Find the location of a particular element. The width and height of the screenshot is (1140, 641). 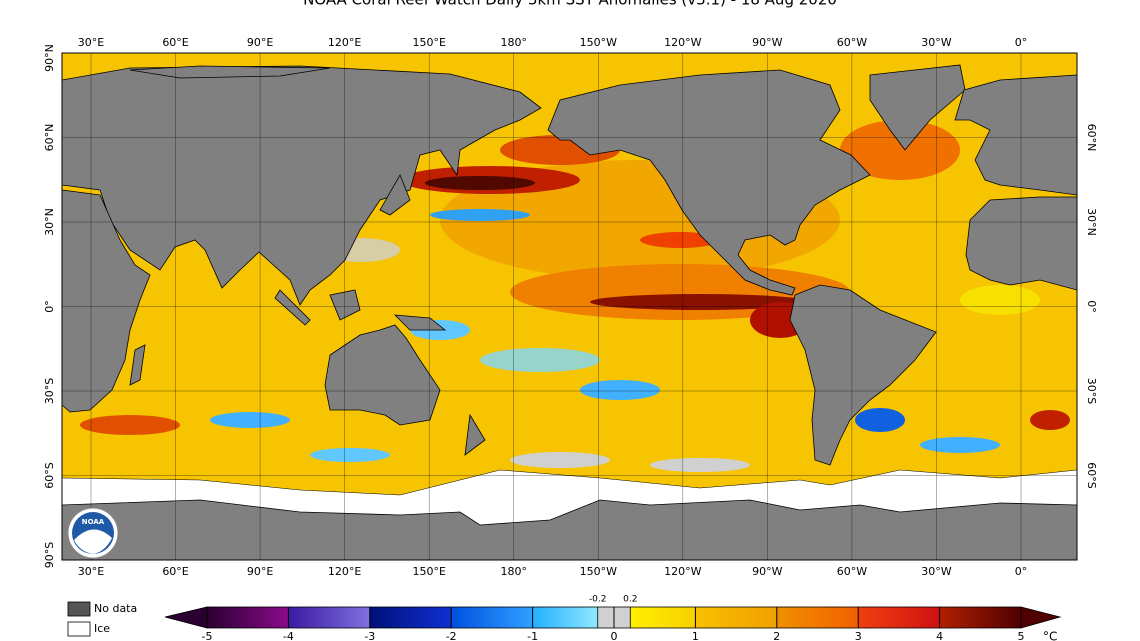

europe is located at coordinates (1015, 135).